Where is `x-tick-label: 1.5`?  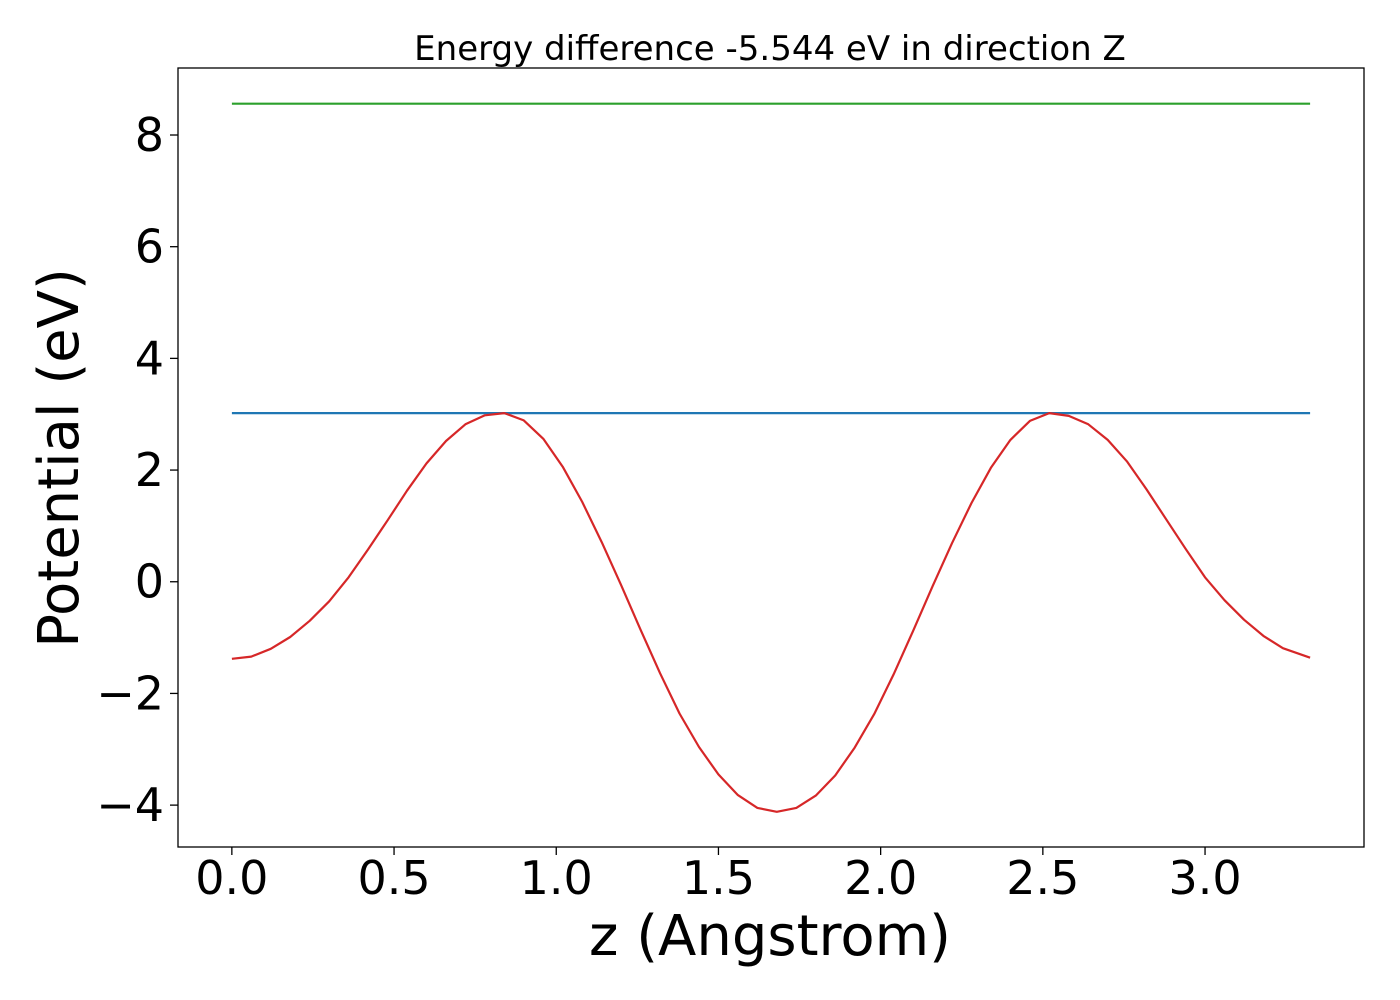
x-tick-label: 1.5 is located at coordinates (718, 878).